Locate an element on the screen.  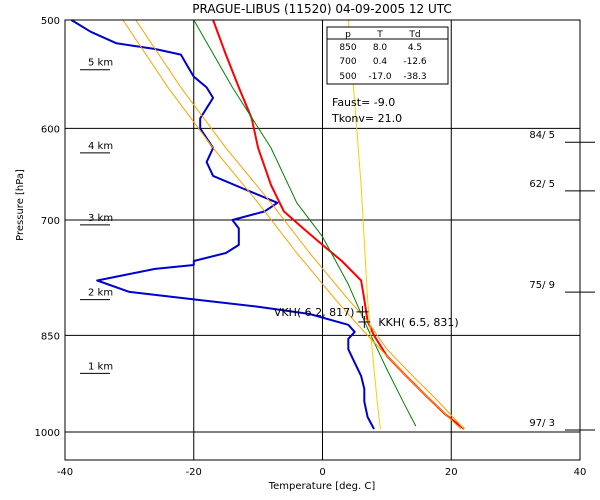
info-cell: 850 is located at coordinates (347, 48).